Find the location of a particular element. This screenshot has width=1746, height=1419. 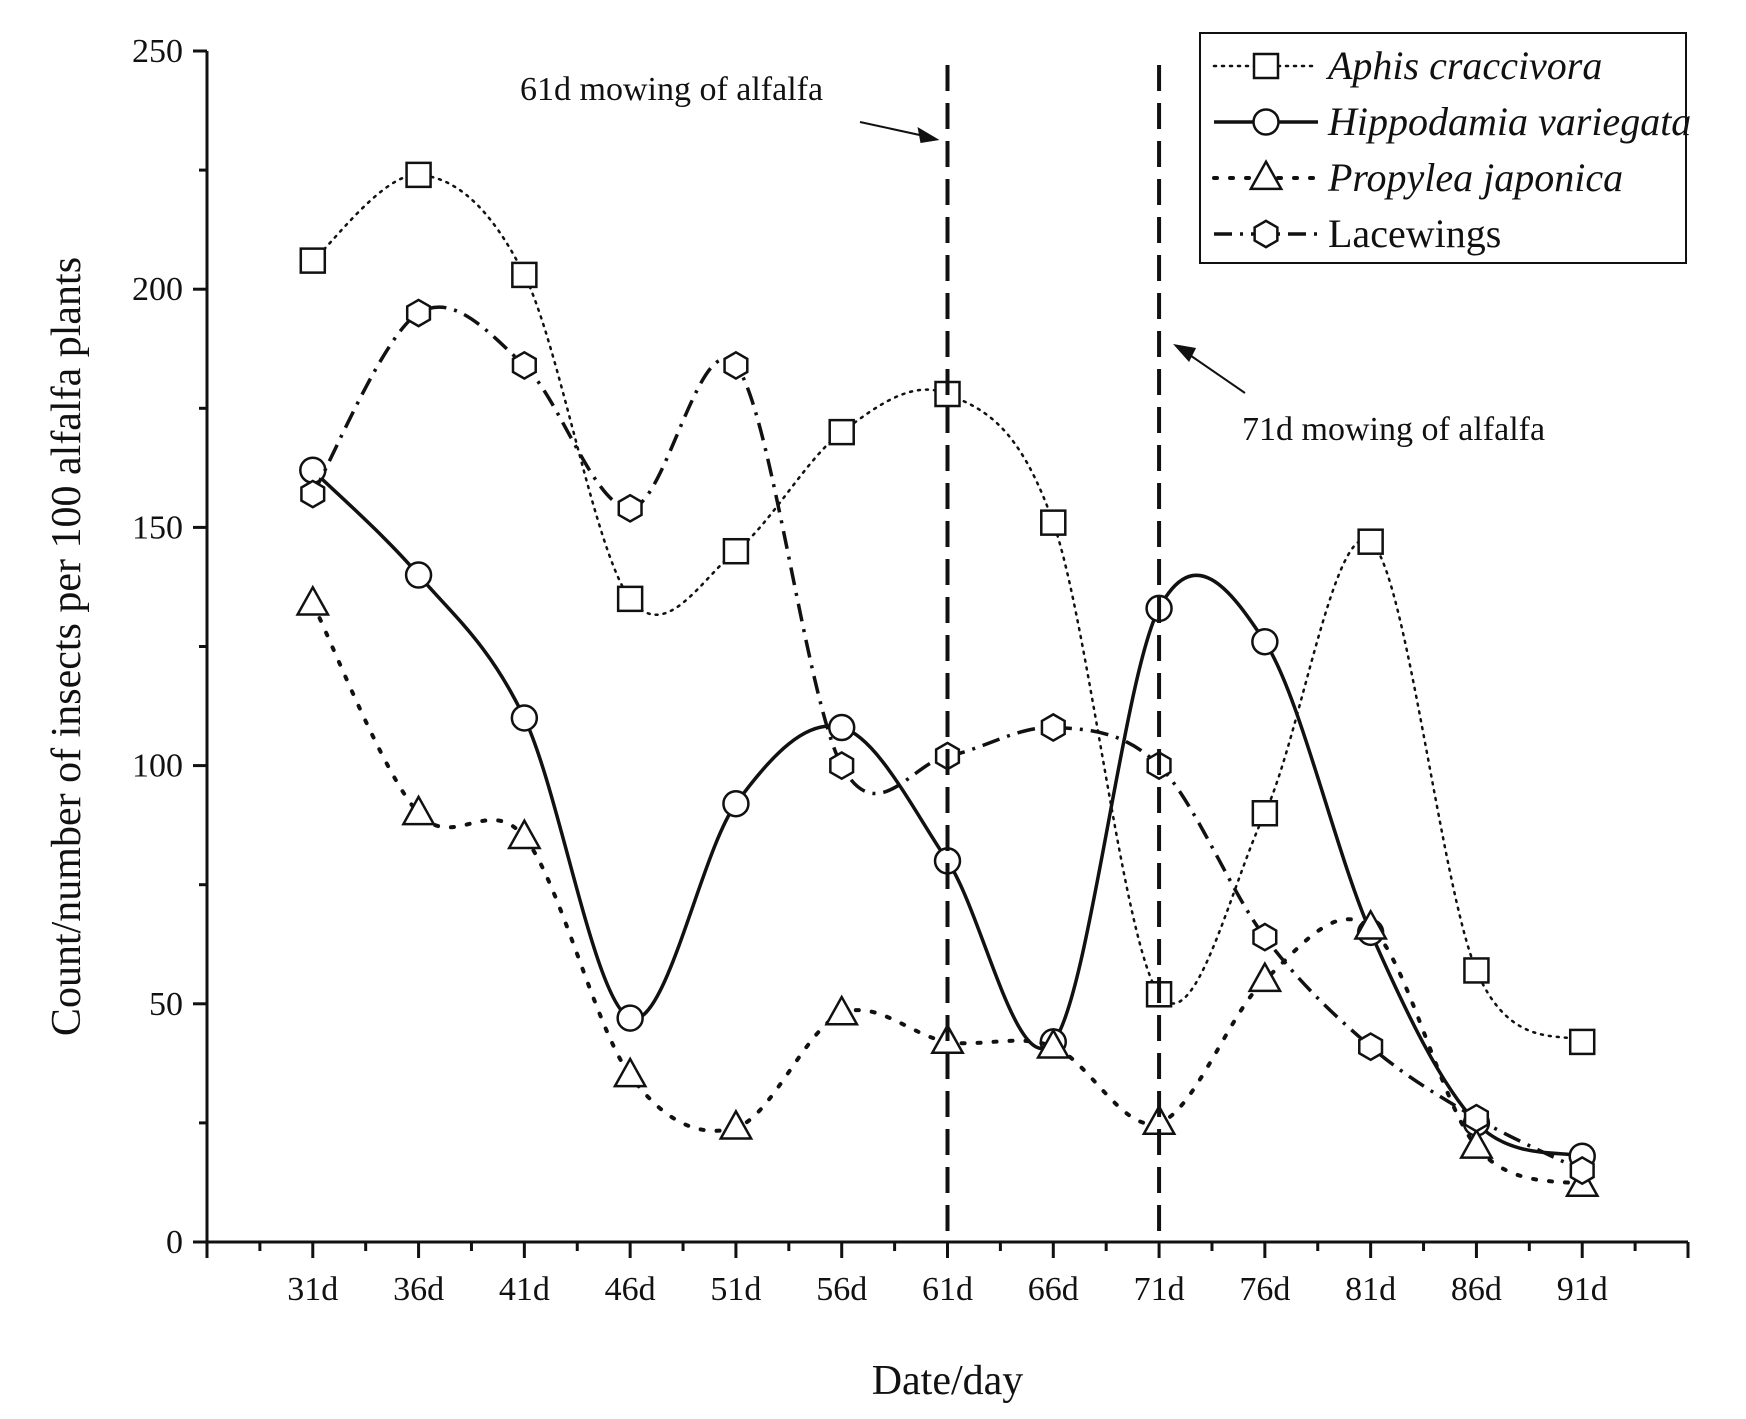

legend-label-hippodamia-variegata: Hippodamia variegata is located at coordinates (1509, 121).